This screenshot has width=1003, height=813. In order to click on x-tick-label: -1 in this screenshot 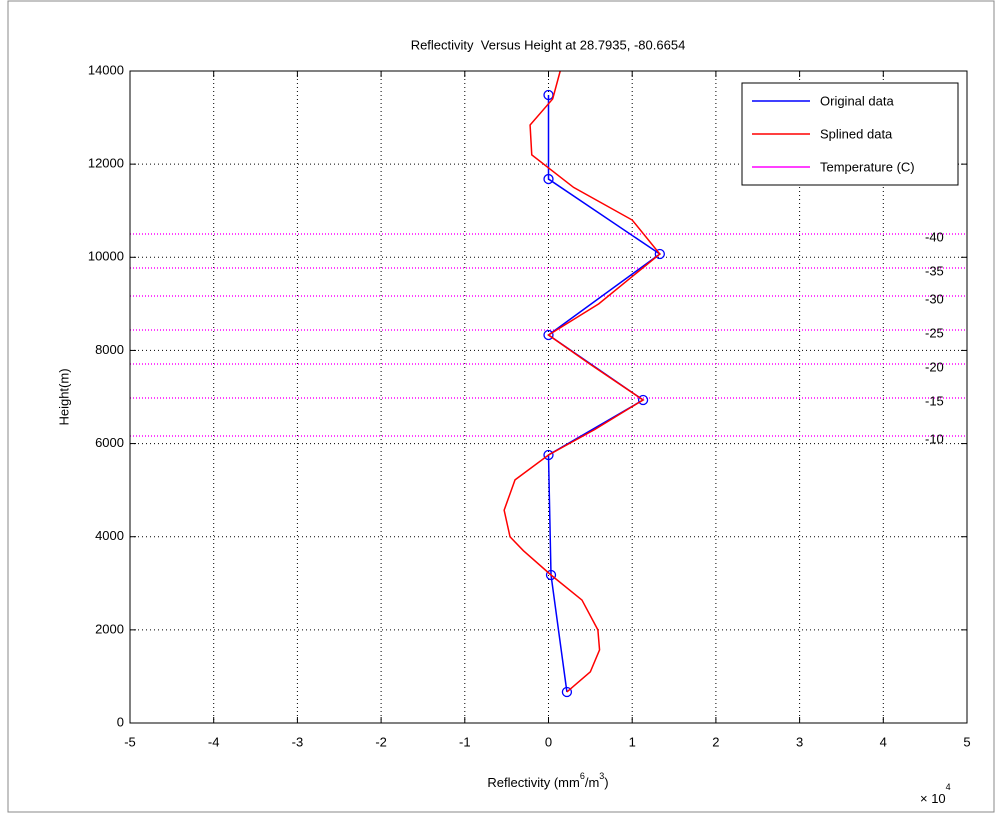, I will do `click(465, 741)`.